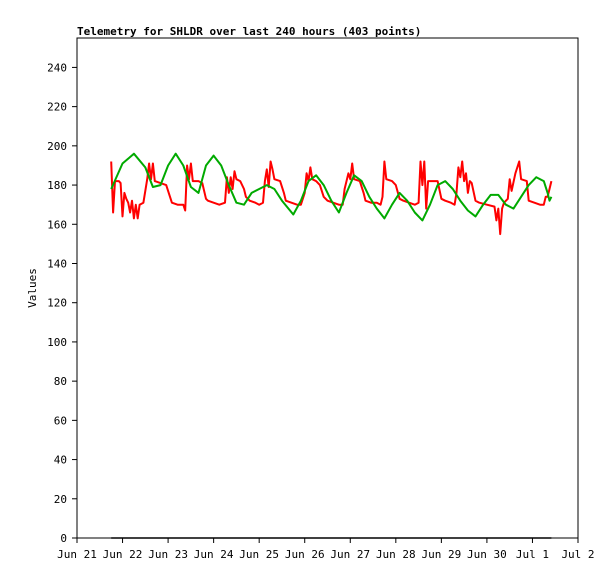  Describe the element at coordinates (57, 146) in the screenshot. I see `y-tick-label: 200` at that location.